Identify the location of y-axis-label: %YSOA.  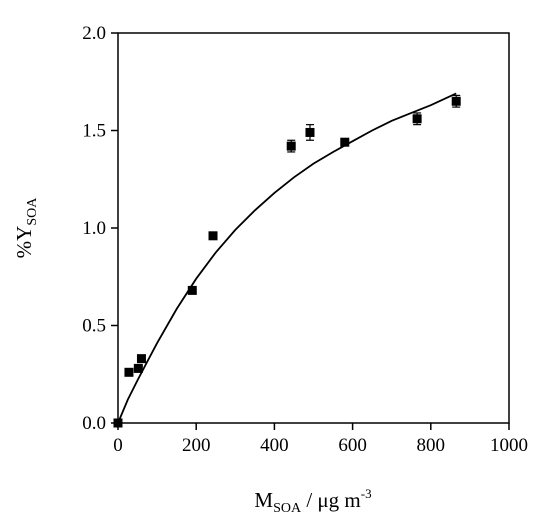
(26, 228).